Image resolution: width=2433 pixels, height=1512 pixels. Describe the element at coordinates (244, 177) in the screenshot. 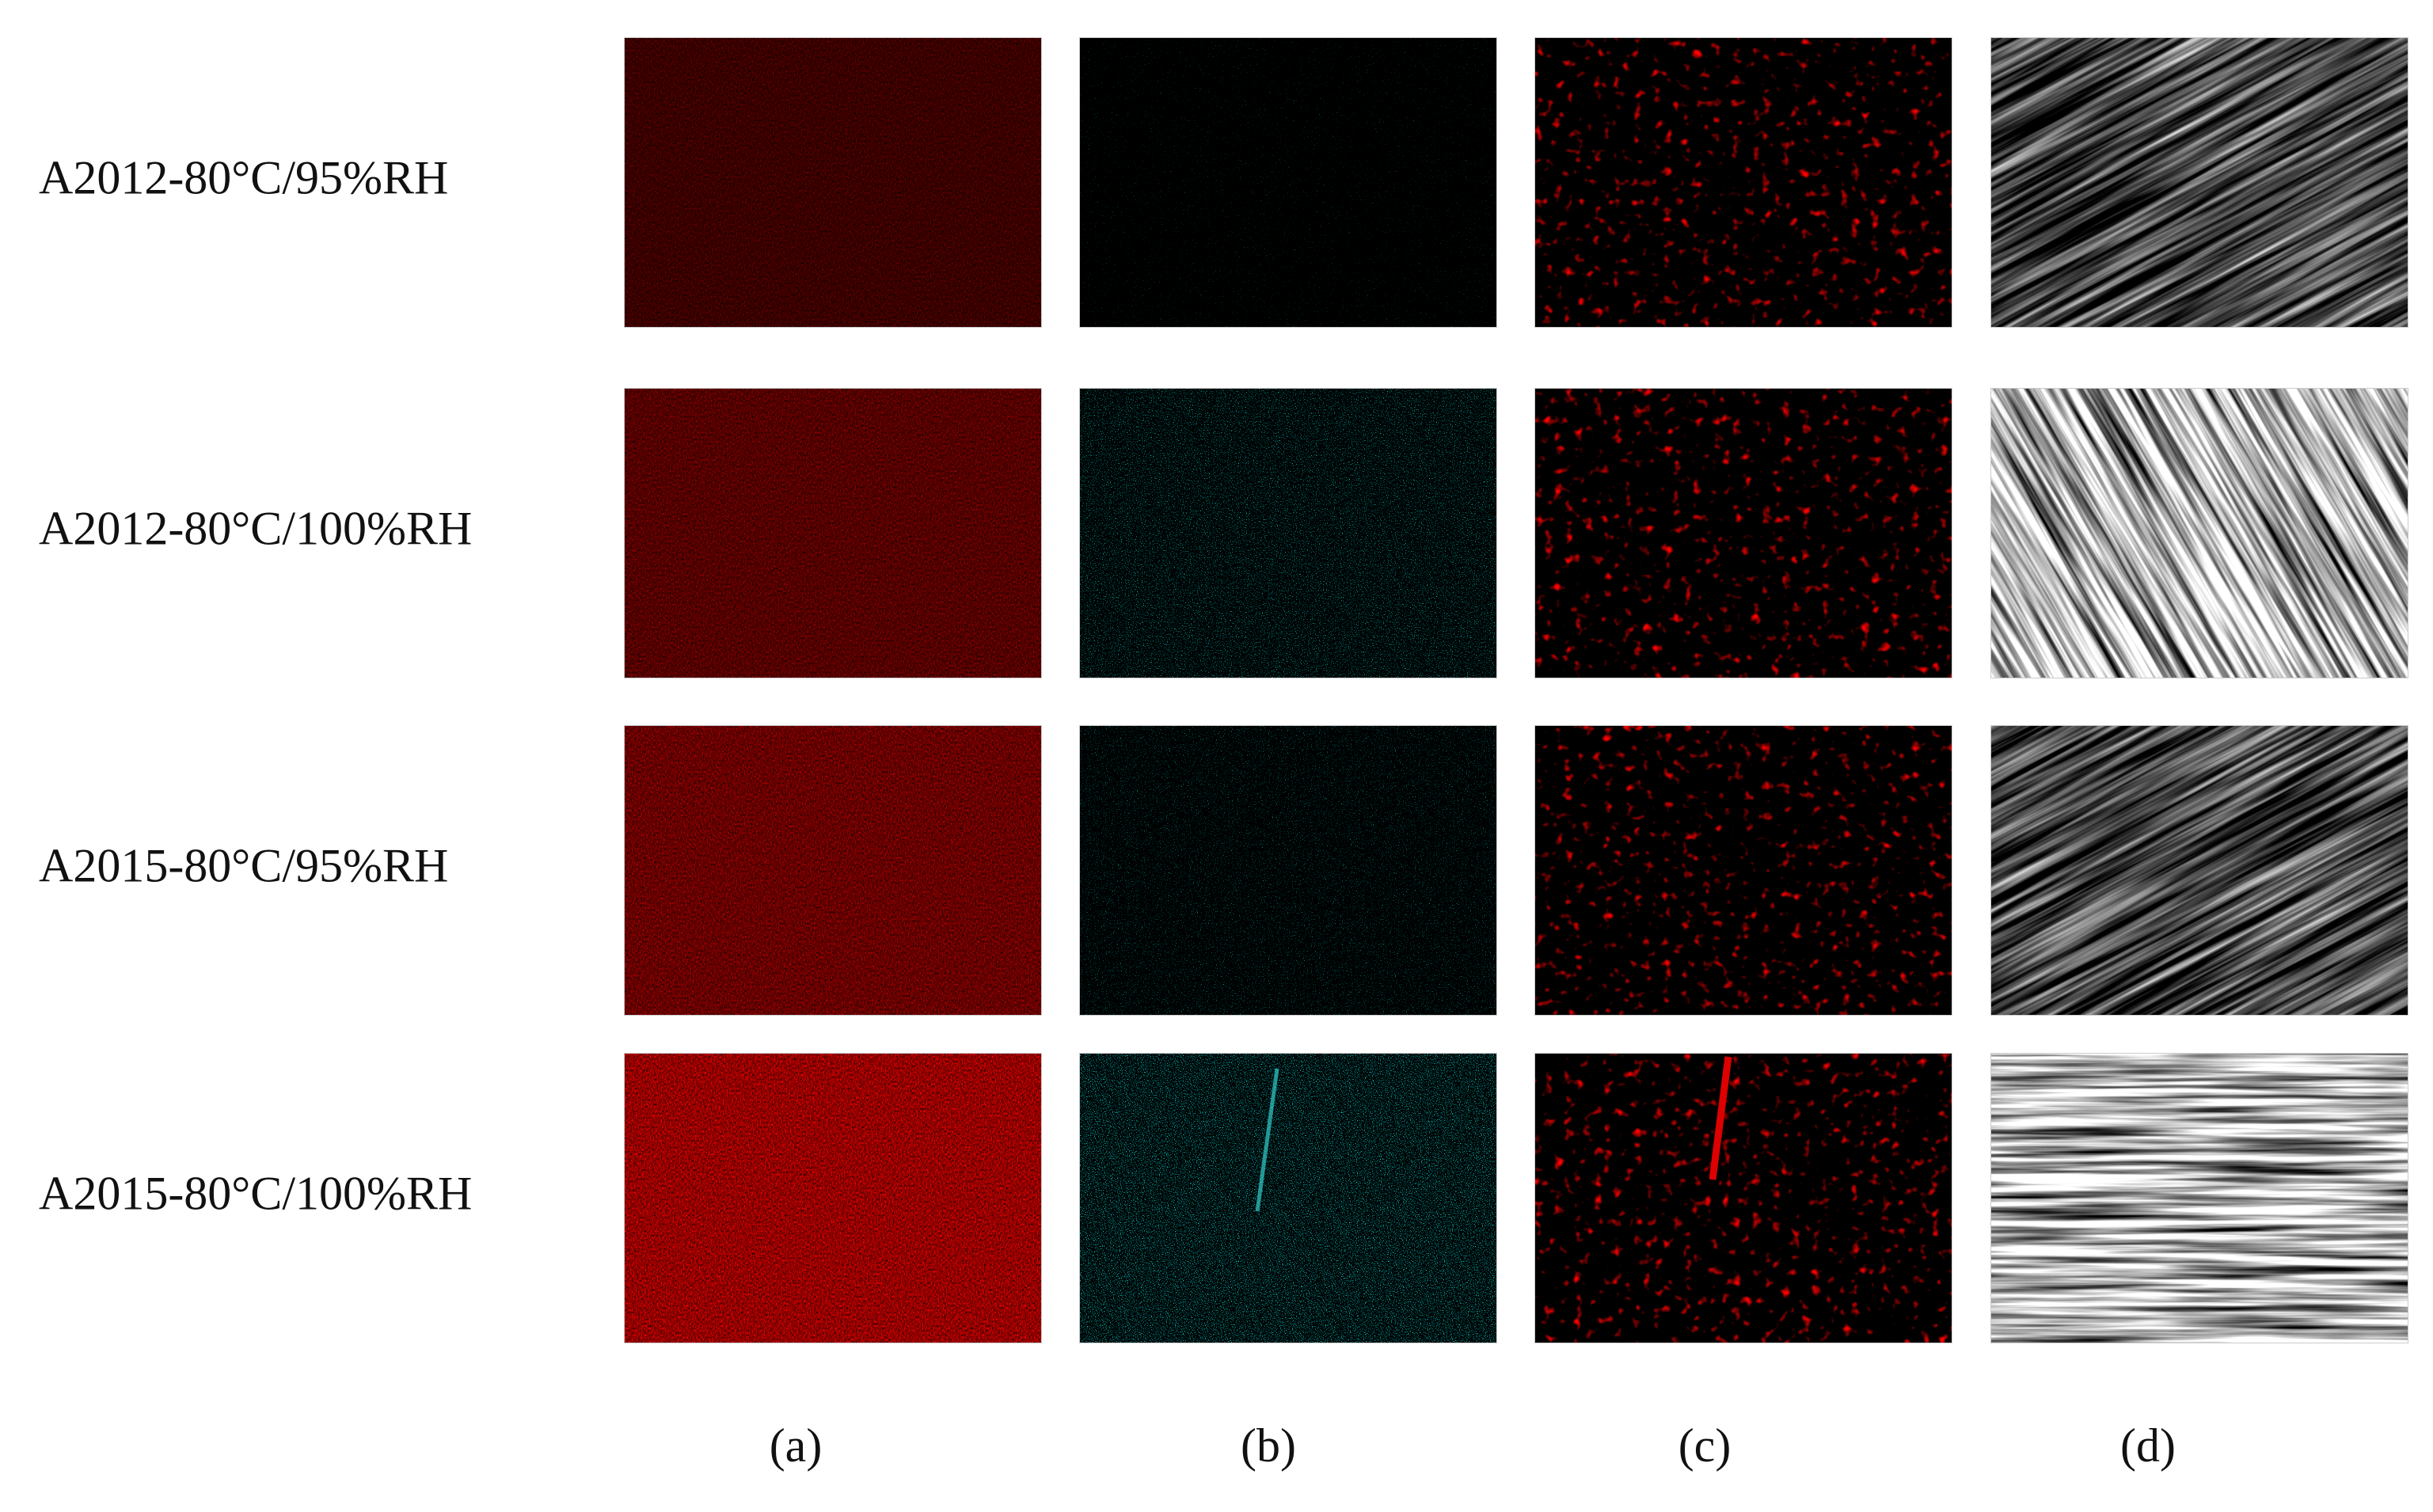

I see `row-label: A2012-80°C/95%RH` at that location.